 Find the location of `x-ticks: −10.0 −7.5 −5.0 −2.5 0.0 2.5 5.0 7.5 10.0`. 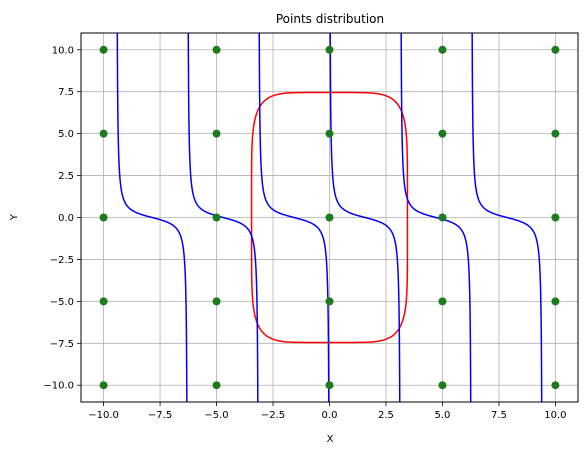

x-ticks: −10.0 −7.5 −5.0 −2.5 0.0 2.5 5.0 7.5 10.0 is located at coordinates (327, 411).